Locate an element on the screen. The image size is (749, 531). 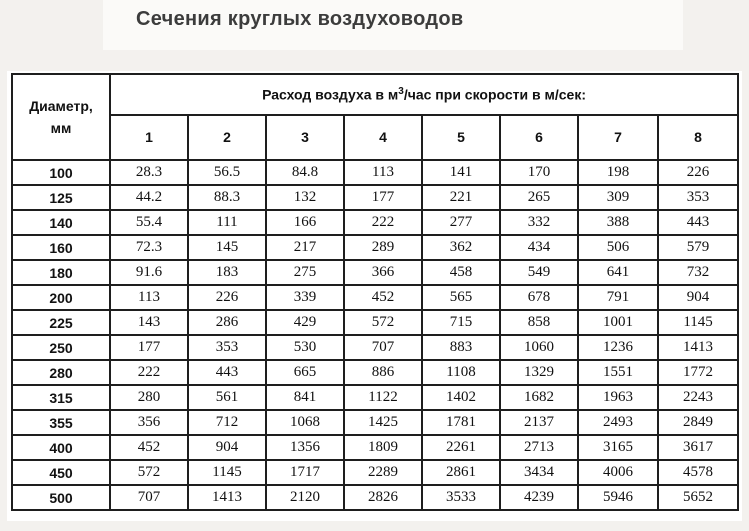
flow-value-cell: 1236 is located at coordinates (618, 347).